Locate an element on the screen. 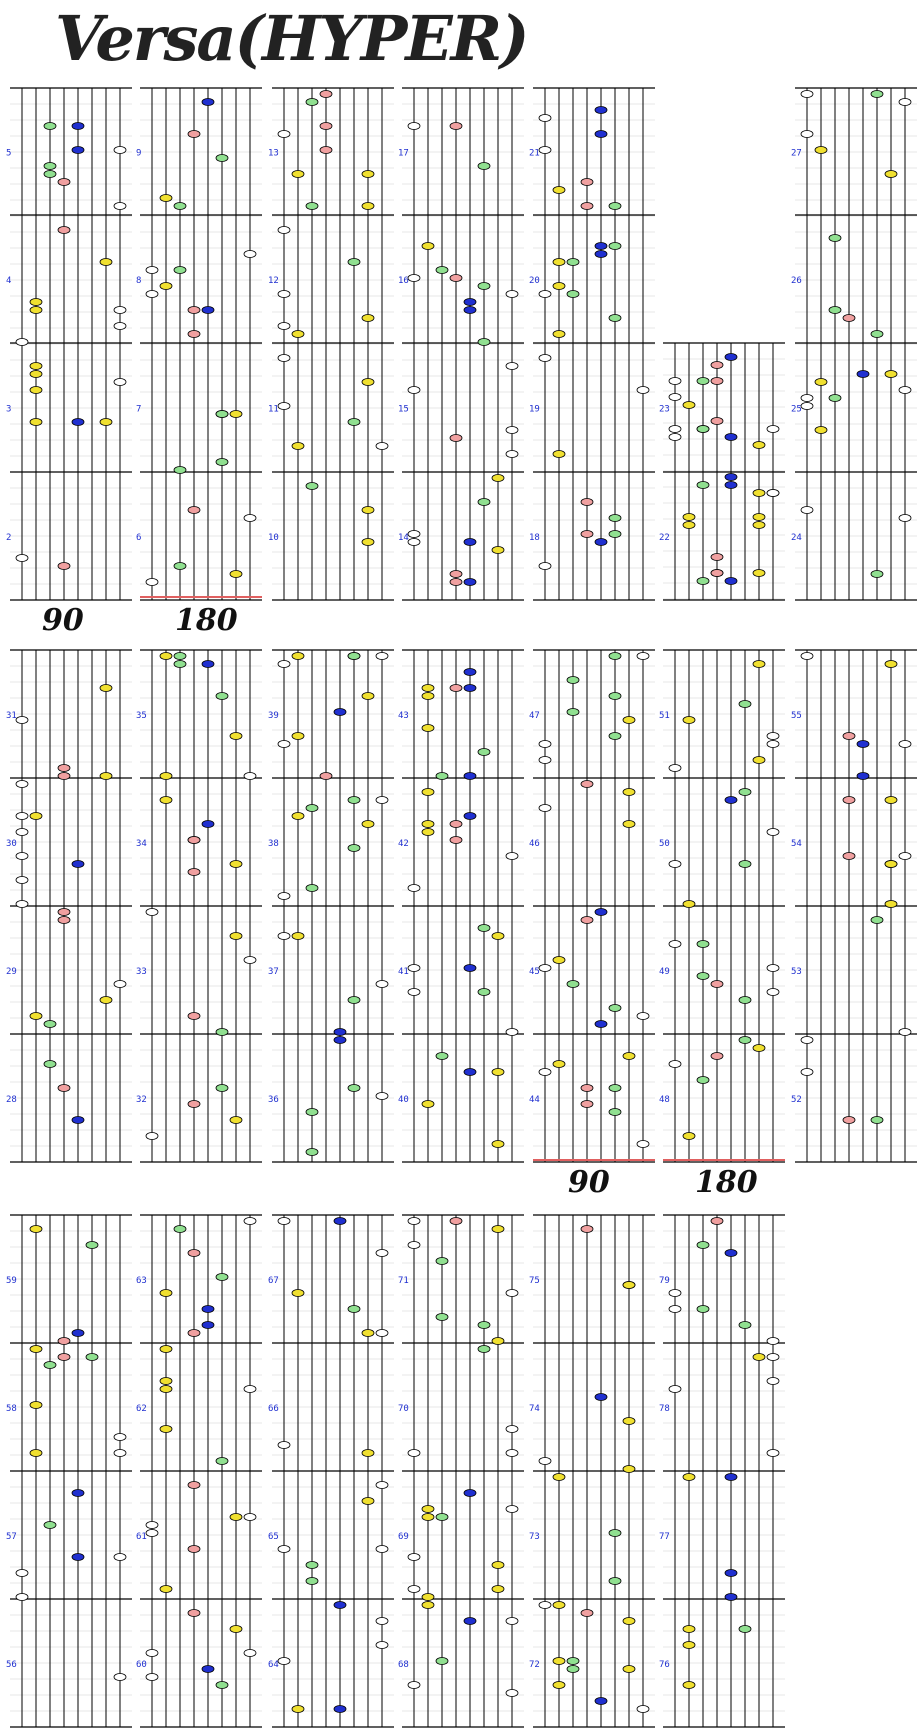 This screenshot has width=924, height=1734. measure-number: 52 is located at coordinates (796, 1100).